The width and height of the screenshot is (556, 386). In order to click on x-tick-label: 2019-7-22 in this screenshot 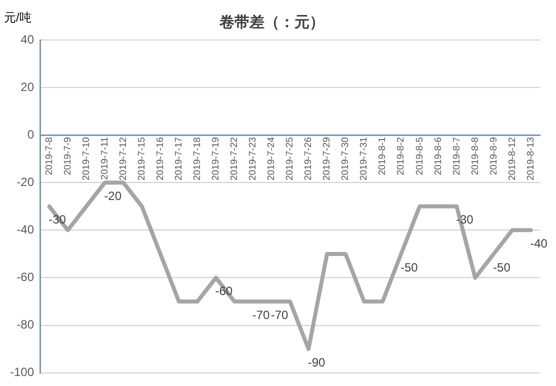, I will do `click(234, 158)`.